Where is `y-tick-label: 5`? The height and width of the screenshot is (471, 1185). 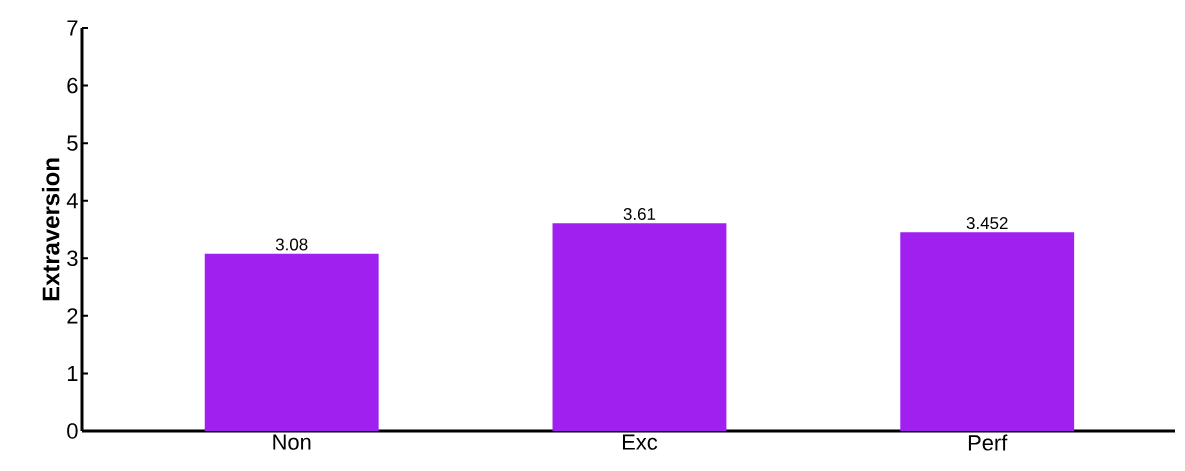
y-tick-label: 5 is located at coordinates (72, 143).